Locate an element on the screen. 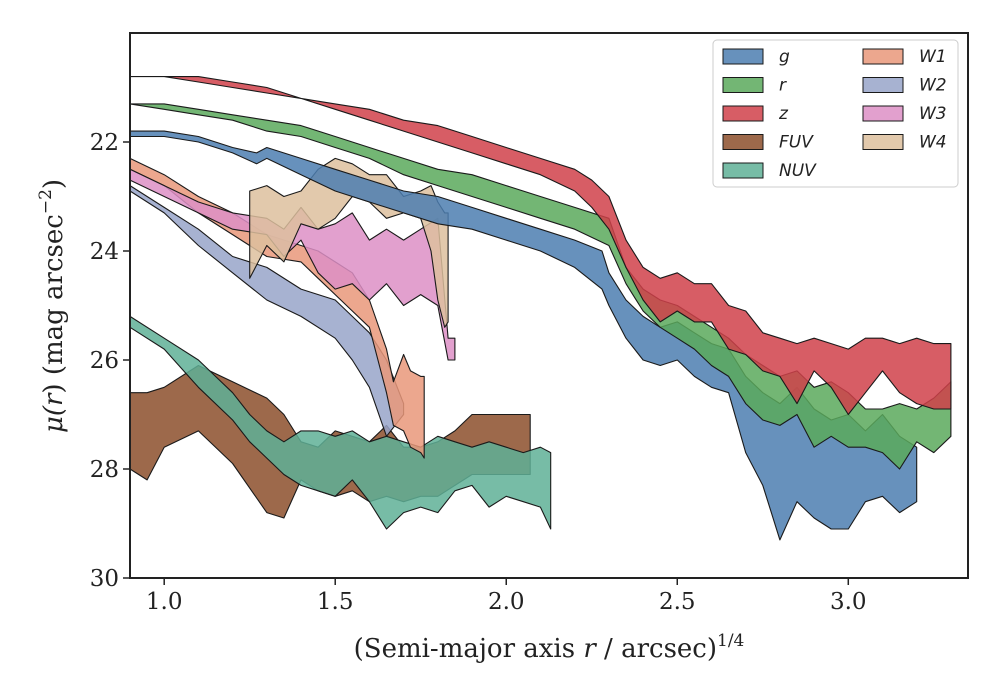 The height and width of the screenshot is (700, 1000). y-tick-label: 22 is located at coordinates (104, 143).